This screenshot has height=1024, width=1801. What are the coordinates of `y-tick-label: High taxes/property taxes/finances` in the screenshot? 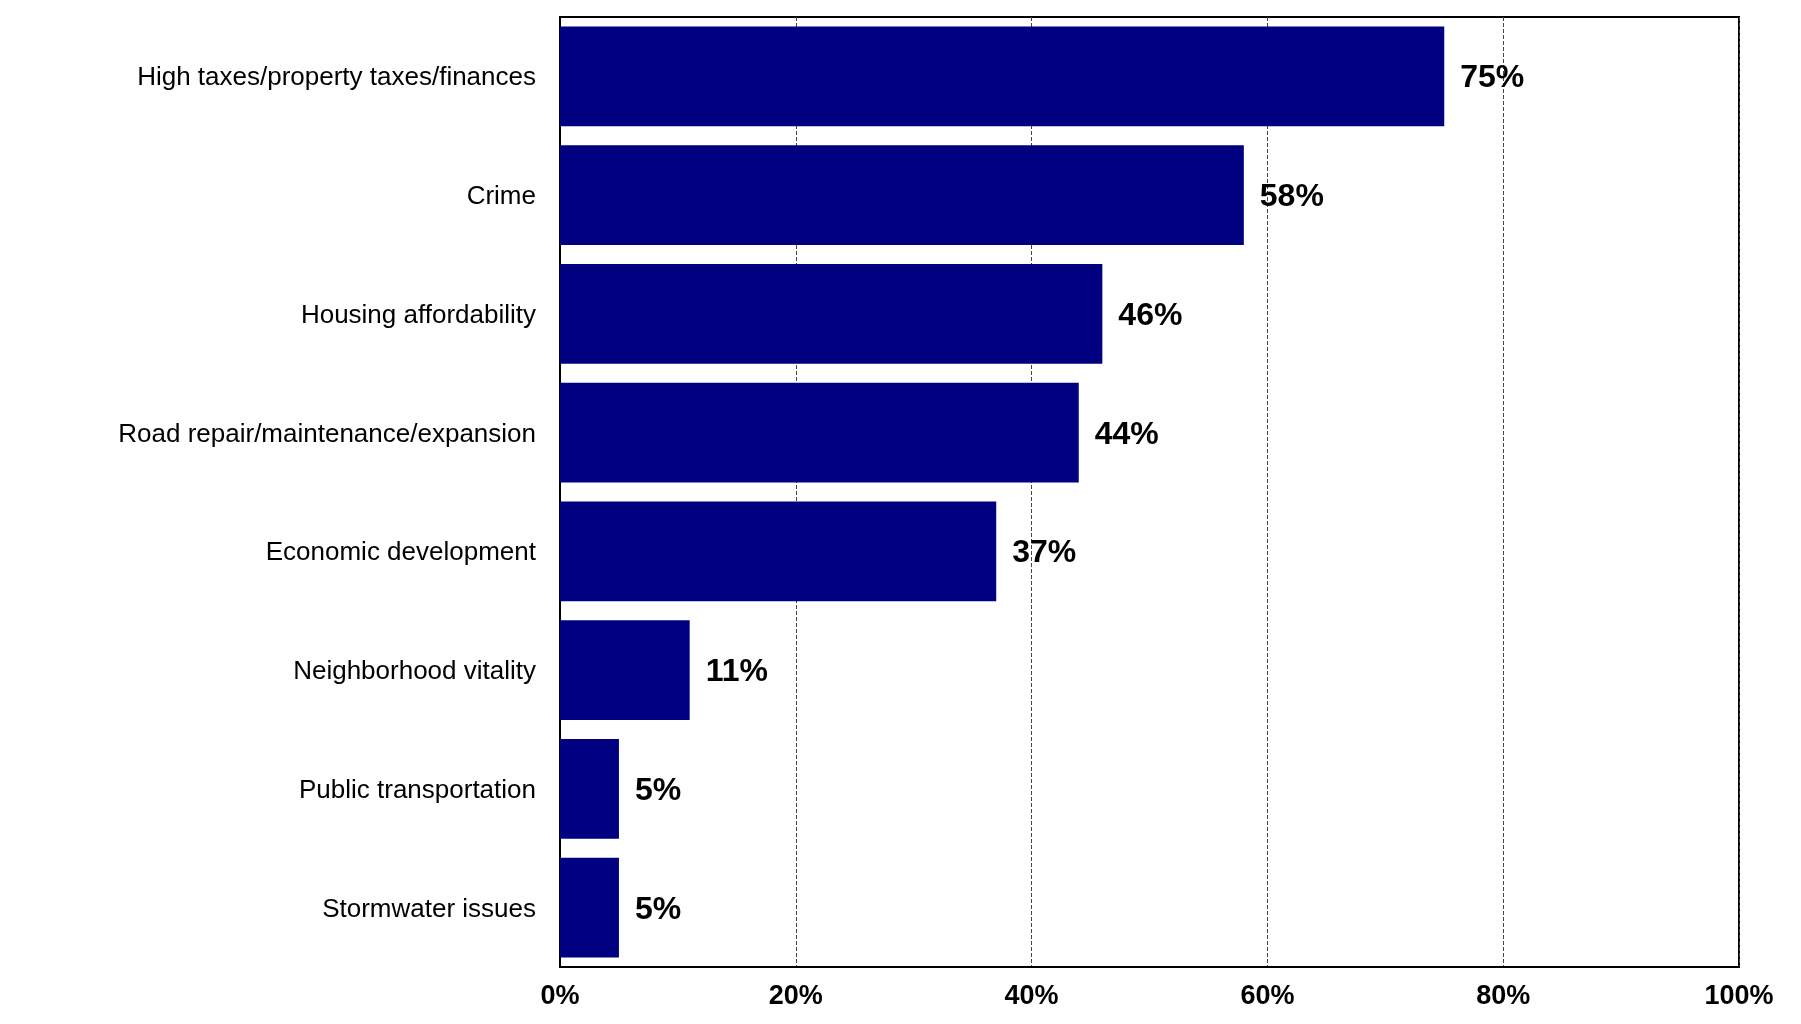 It's located at (336, 76).